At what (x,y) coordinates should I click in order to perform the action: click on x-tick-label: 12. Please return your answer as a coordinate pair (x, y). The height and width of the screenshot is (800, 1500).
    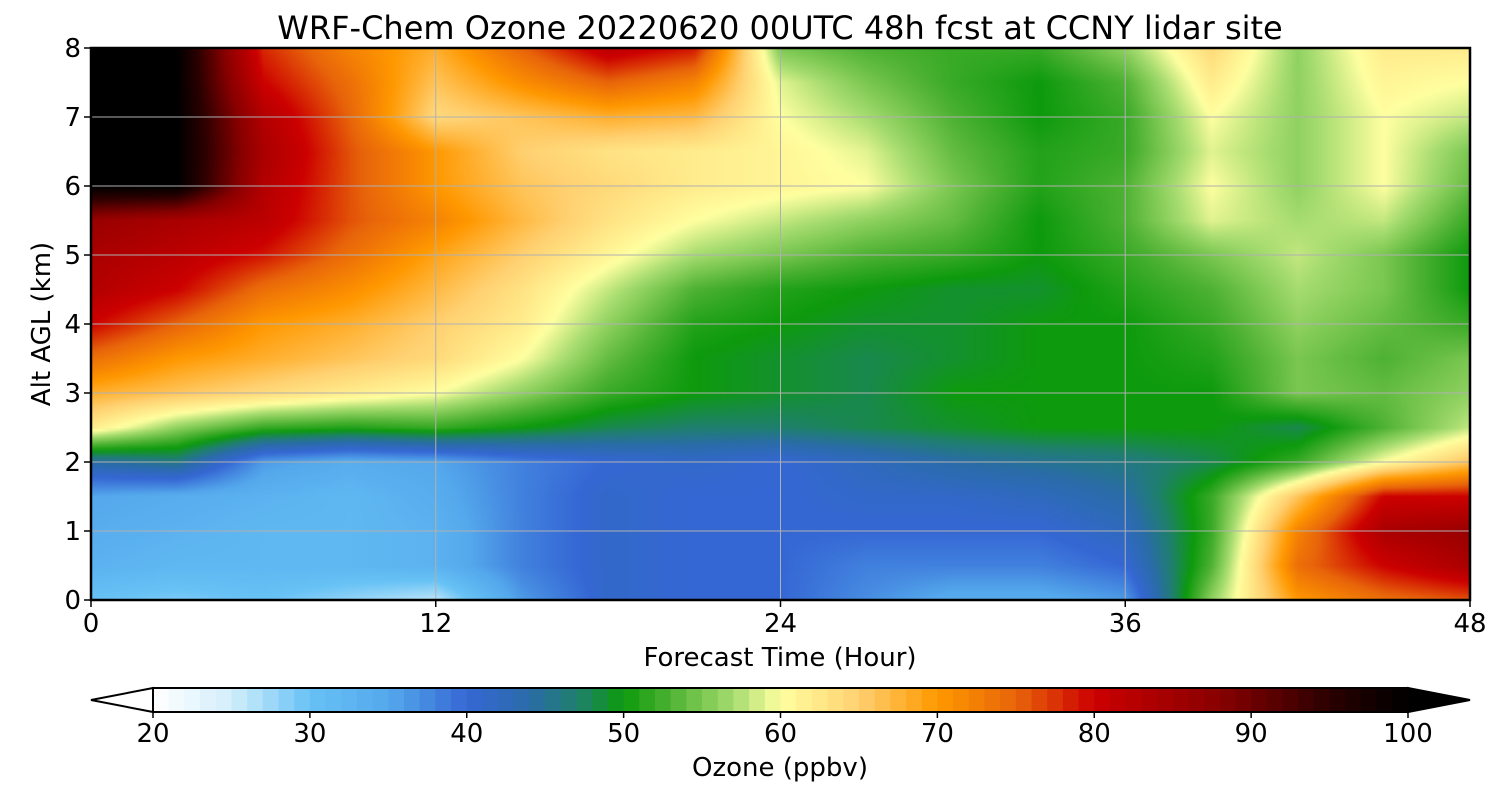
    Looking at the image, I should click on (435, 624).